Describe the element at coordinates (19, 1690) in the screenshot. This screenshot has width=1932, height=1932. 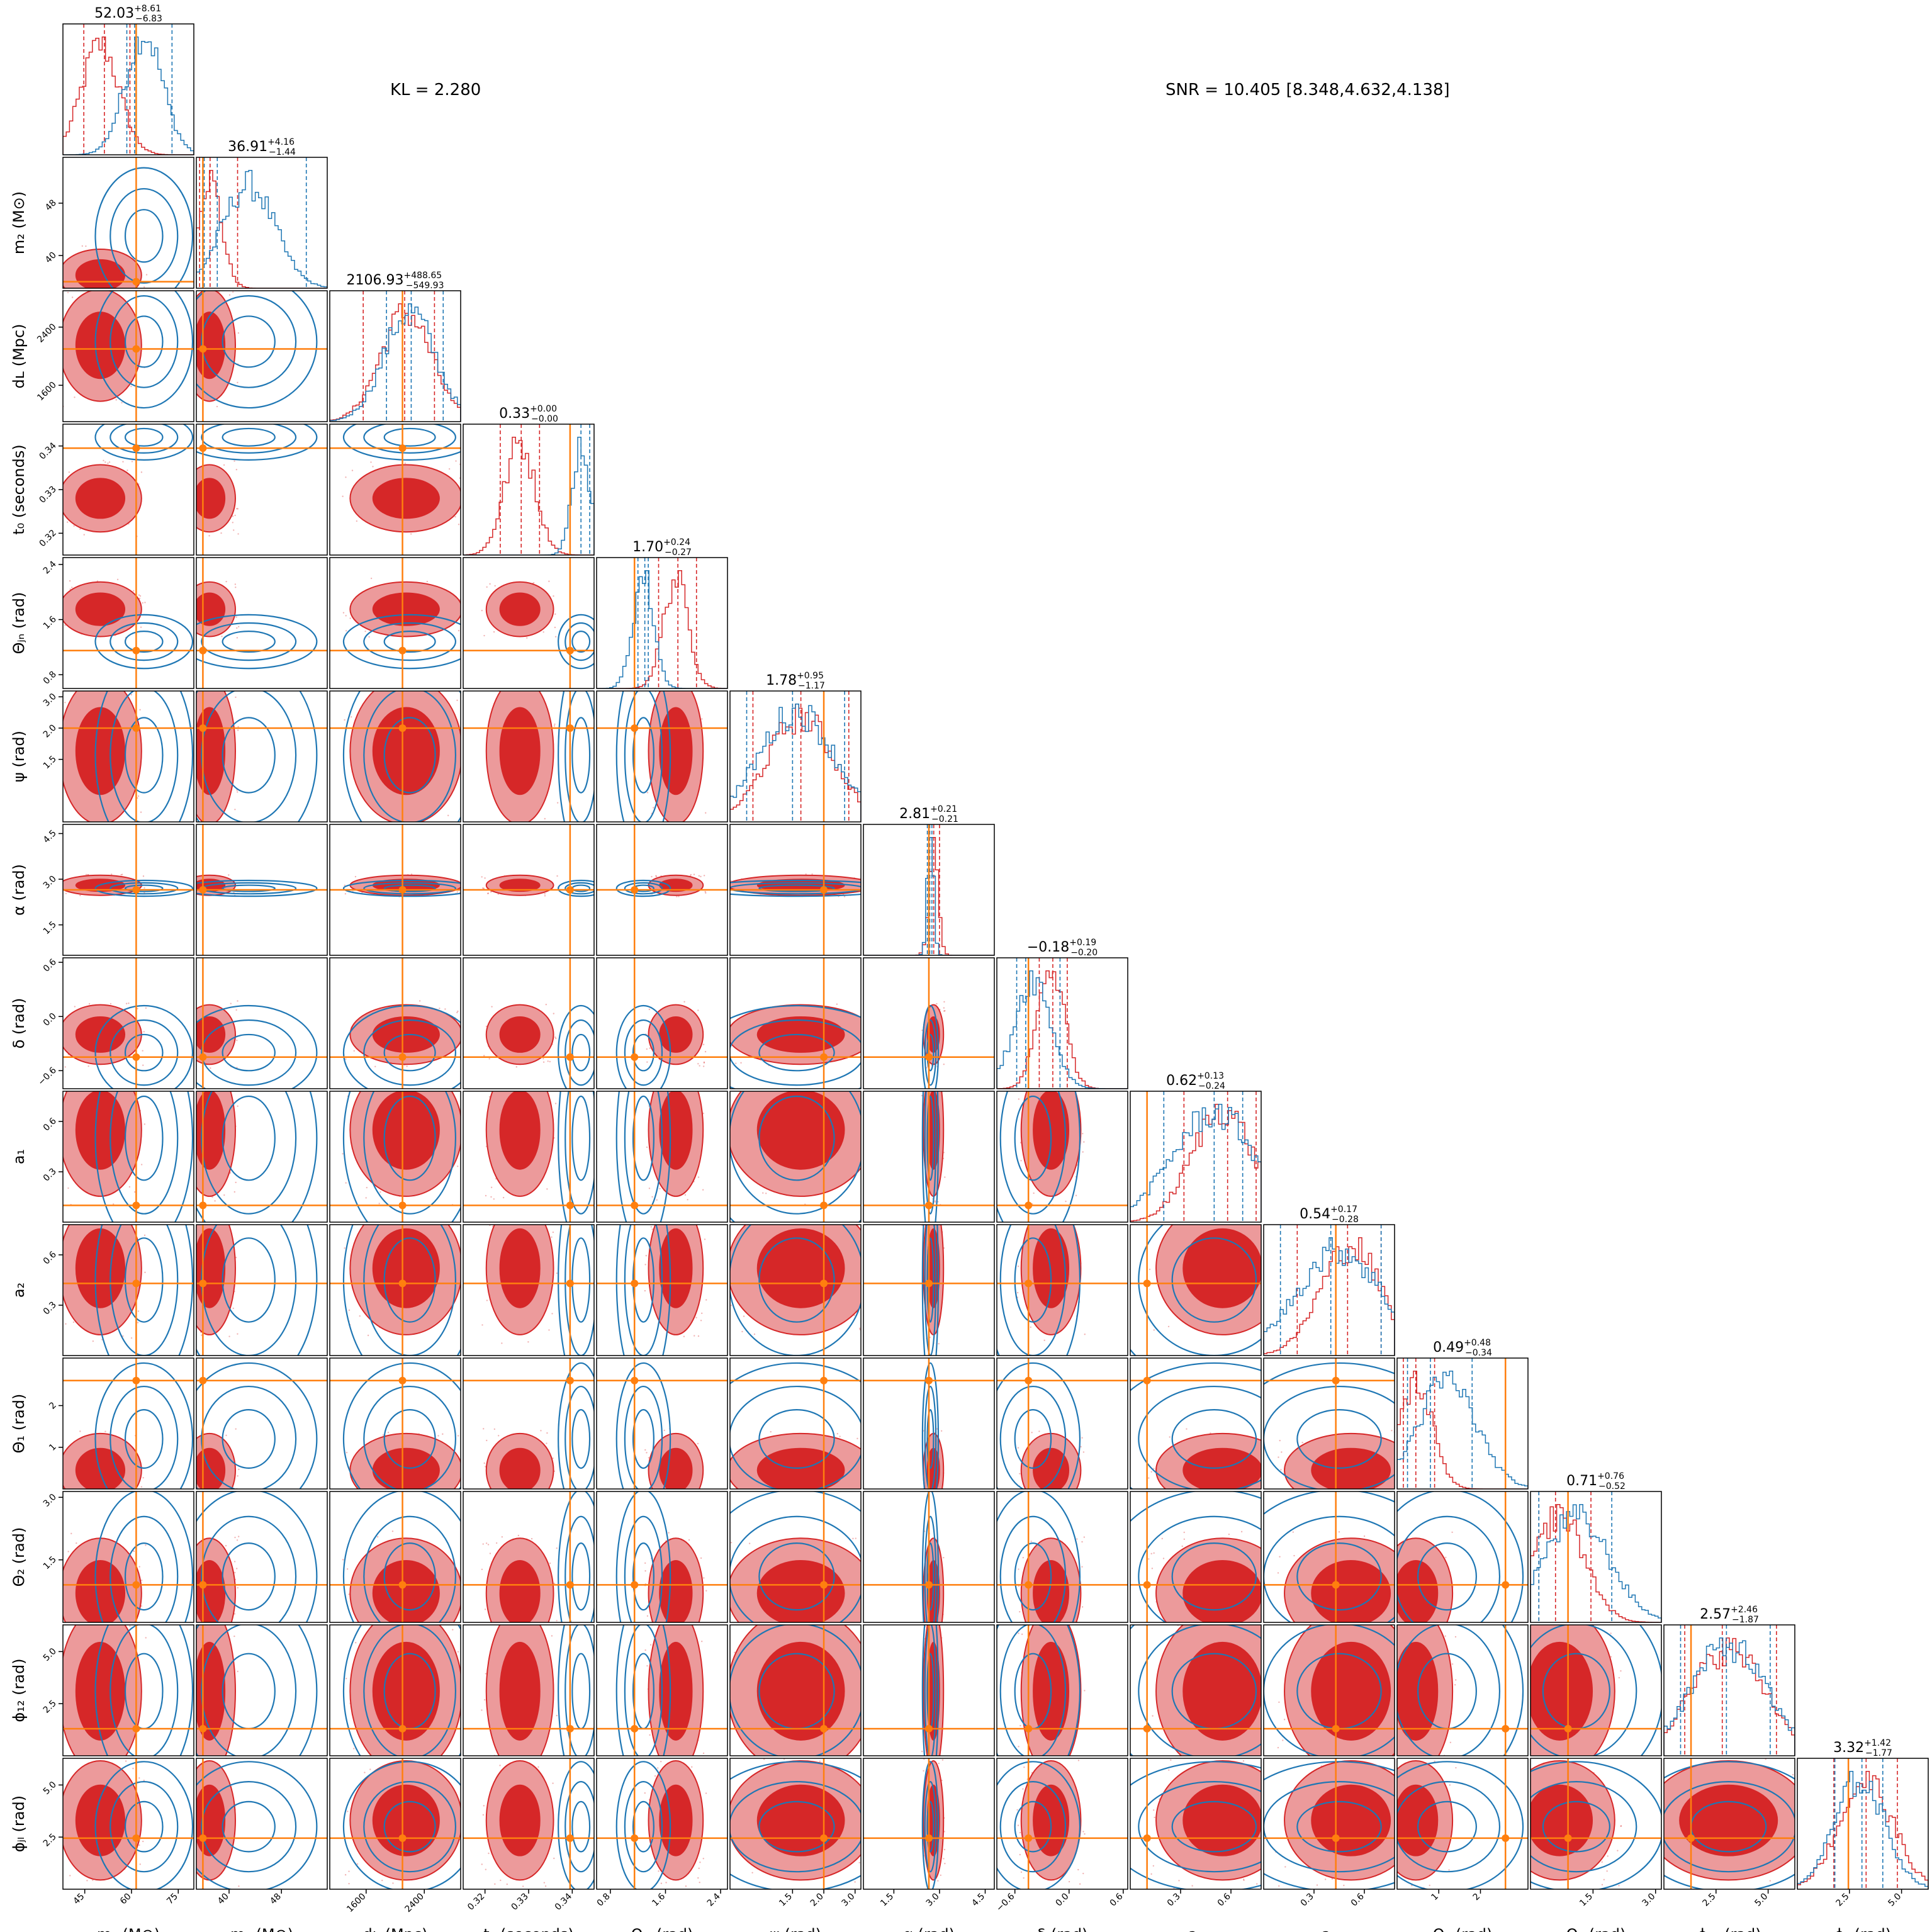
I see `y-axis-label-phi12: ϕ₁₂ (rad)` at that location.